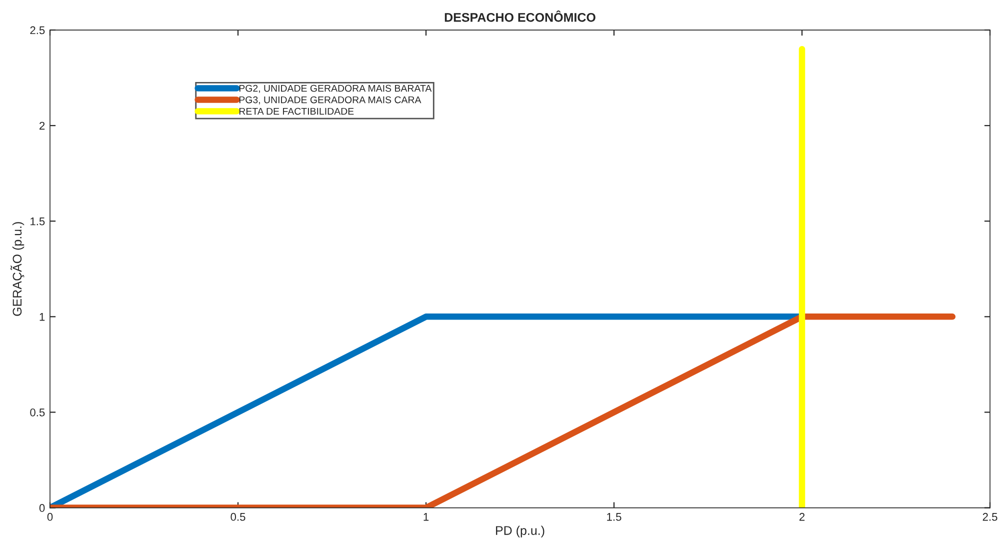 This screenshot has width=1000, height=546. What do you see at coordinates (238, 516) in the screenshot?
I see `x-tick-label: 0.5` at bounding box center [238, 516].